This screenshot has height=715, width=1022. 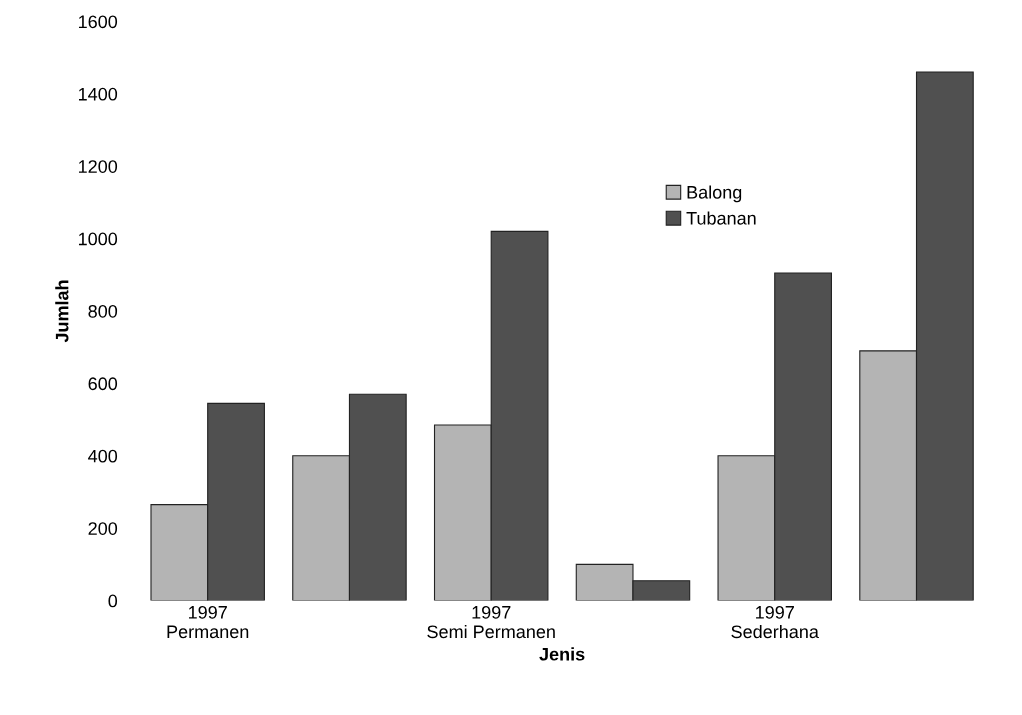 What do you see at coordinates (113, 601) in the screenshot?
I see `y-tick-label: 0` at bounding box center [113, 601].